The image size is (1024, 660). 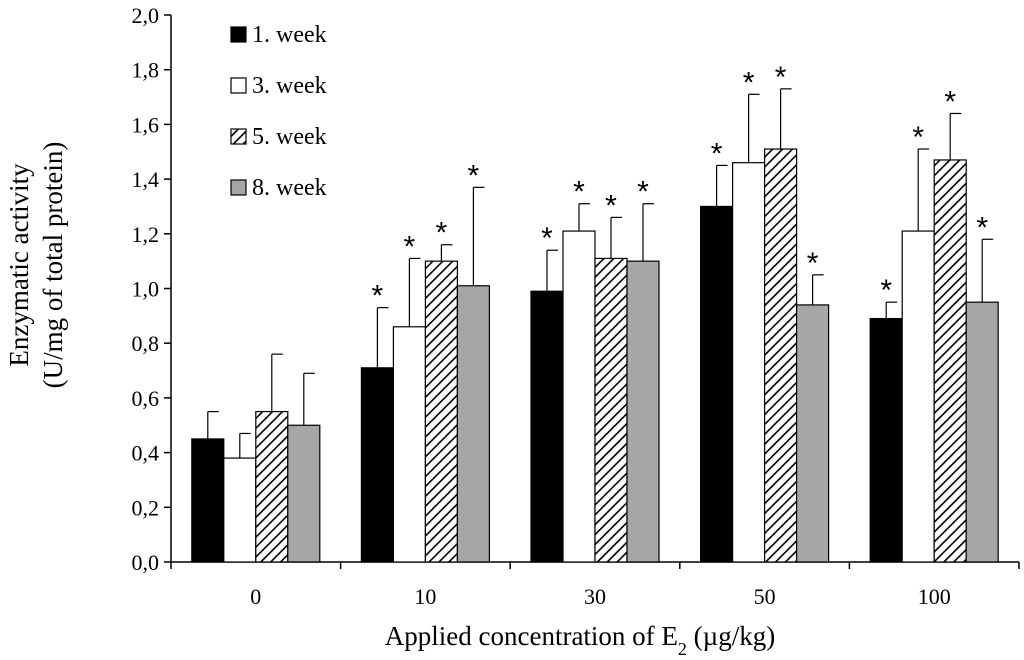 I want to click on y-tick-label: 2,0, so click(x=146, y=15).